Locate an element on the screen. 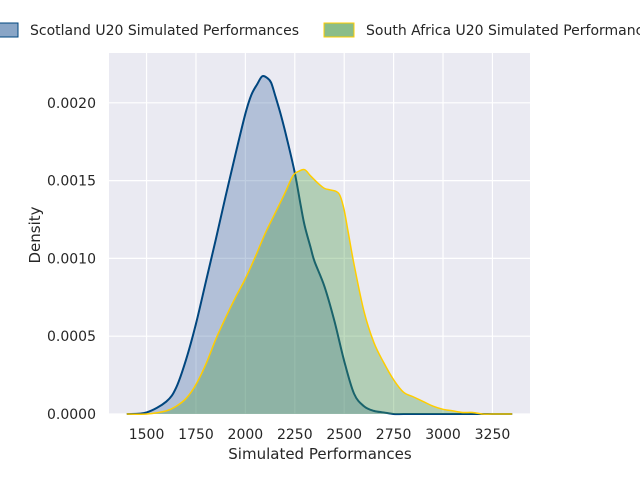  y-tick-labels: 0.0000 0.0005 0.0010 0.0015 0.0020 is located at coordinates (71, 259).